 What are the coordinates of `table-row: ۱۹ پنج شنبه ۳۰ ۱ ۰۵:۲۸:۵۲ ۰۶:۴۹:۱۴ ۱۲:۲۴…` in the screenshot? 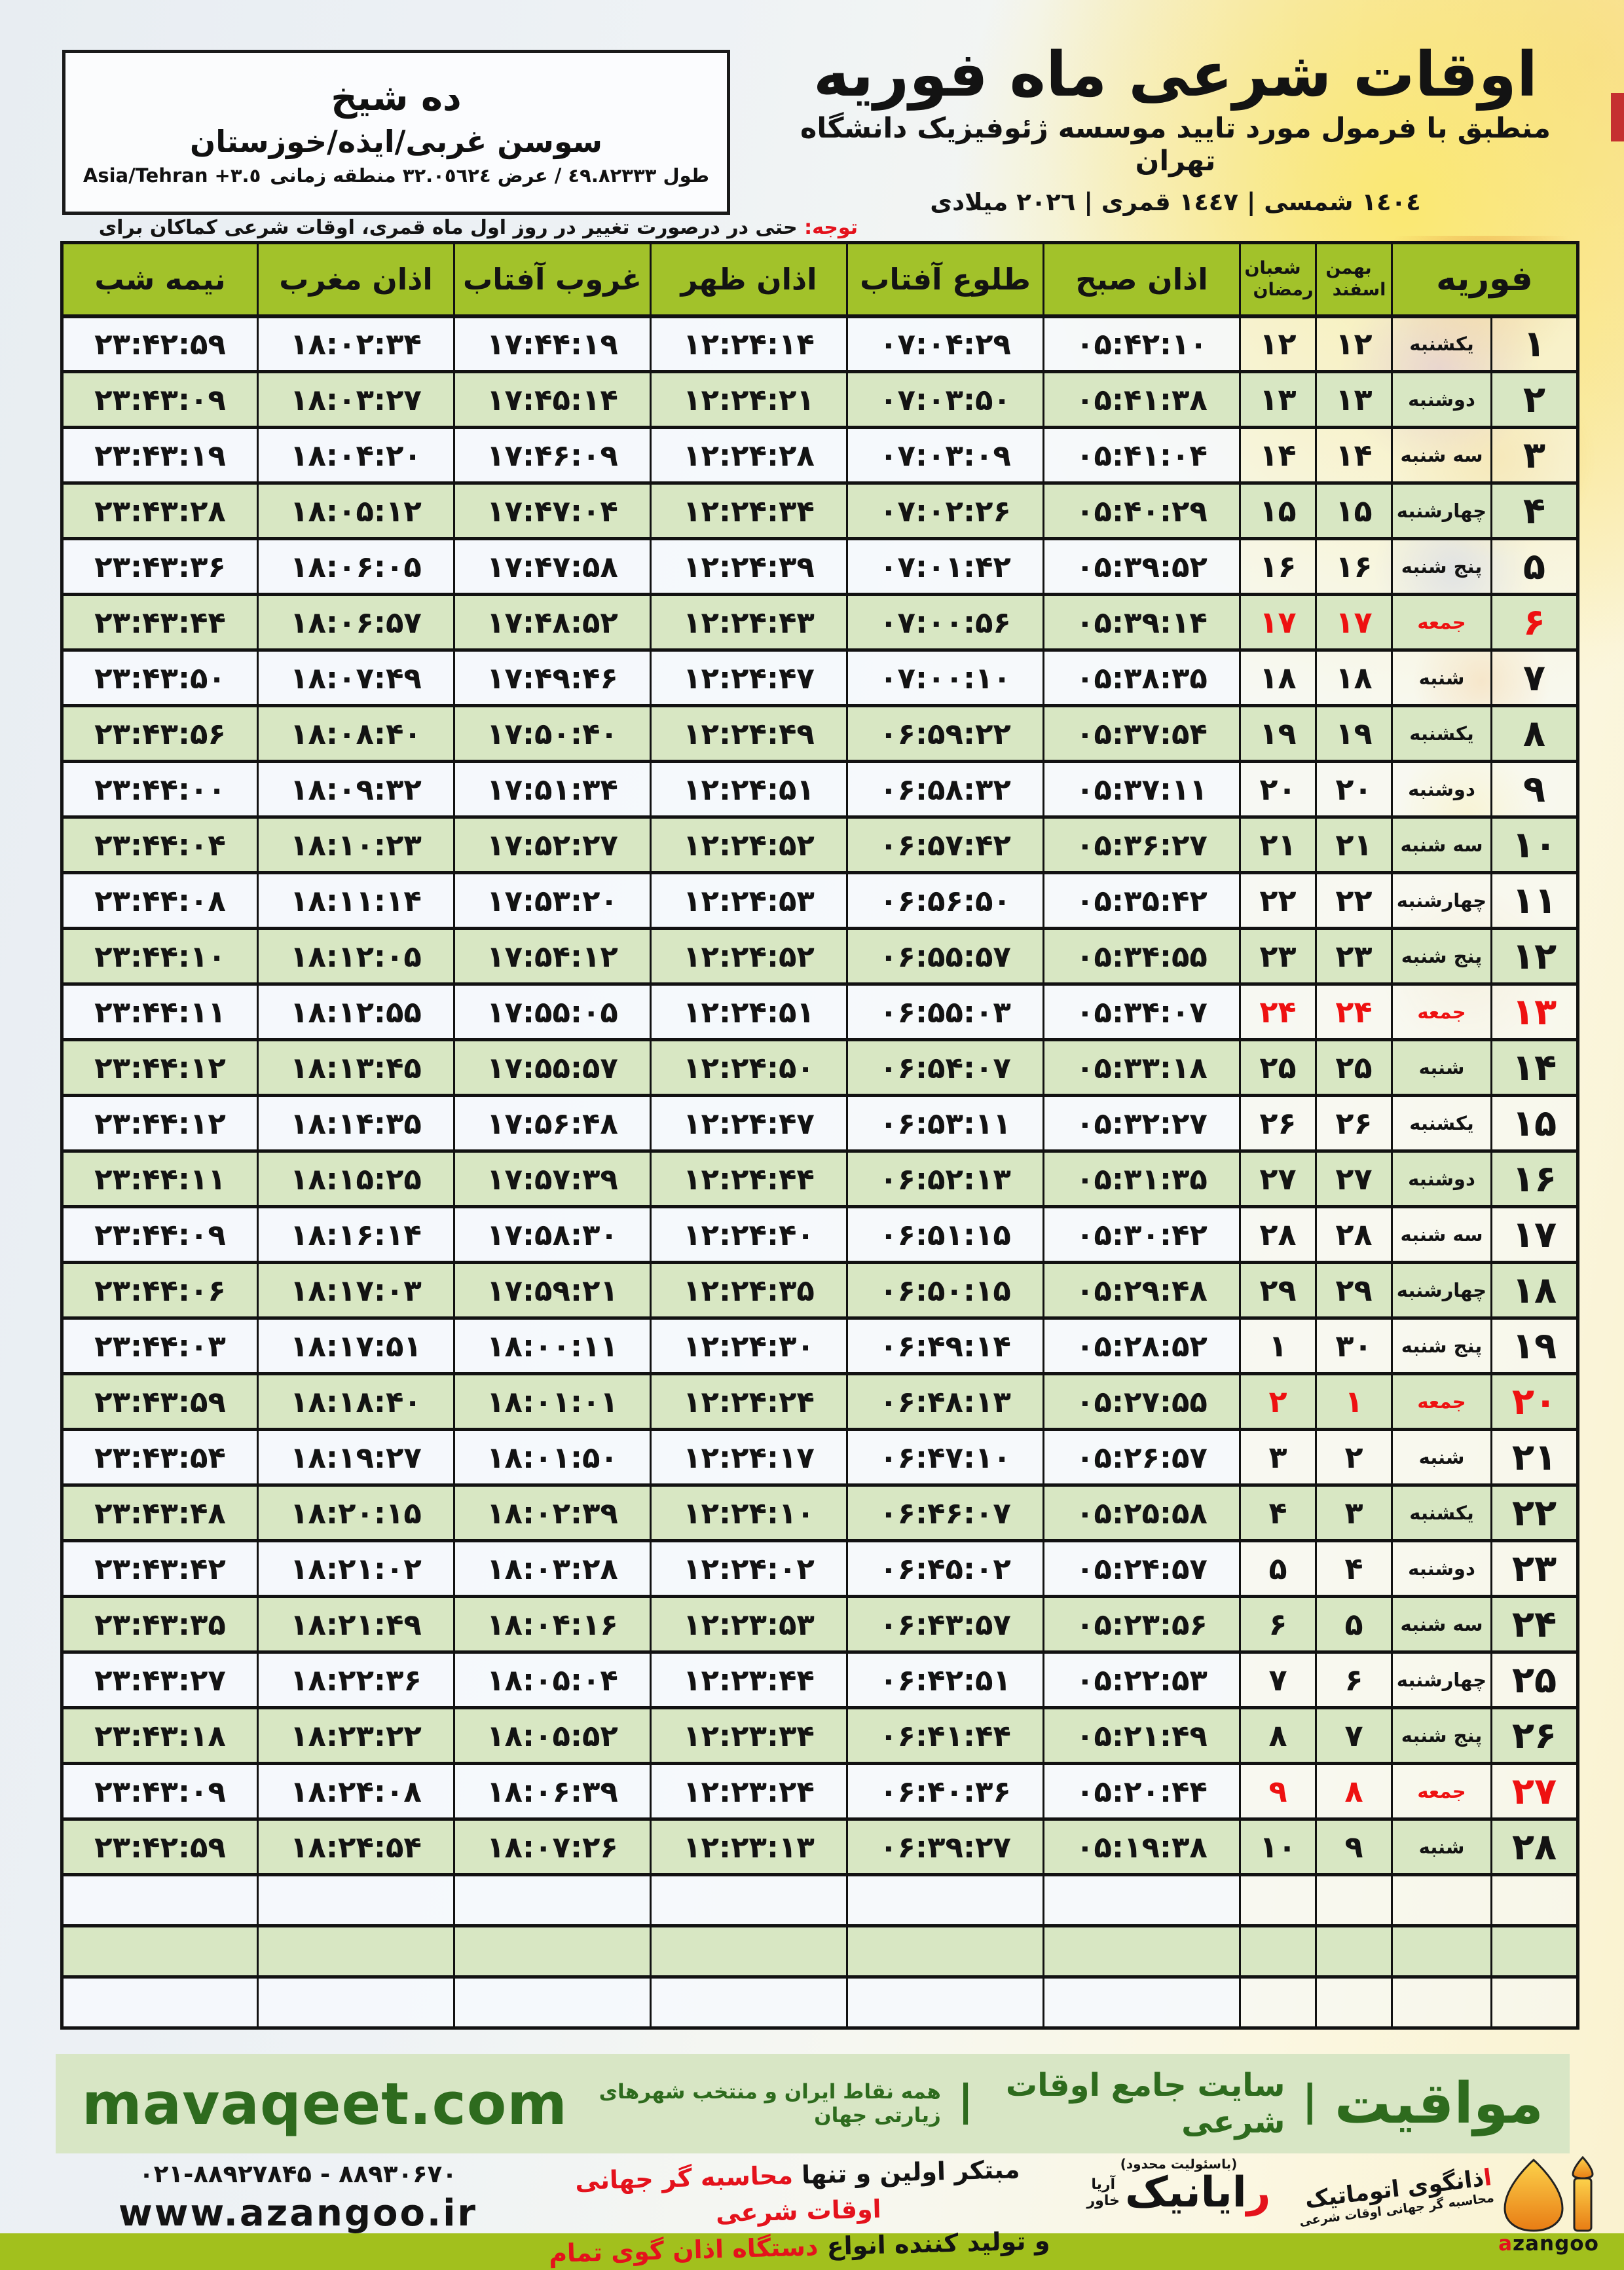 It's located at (820, 1345).